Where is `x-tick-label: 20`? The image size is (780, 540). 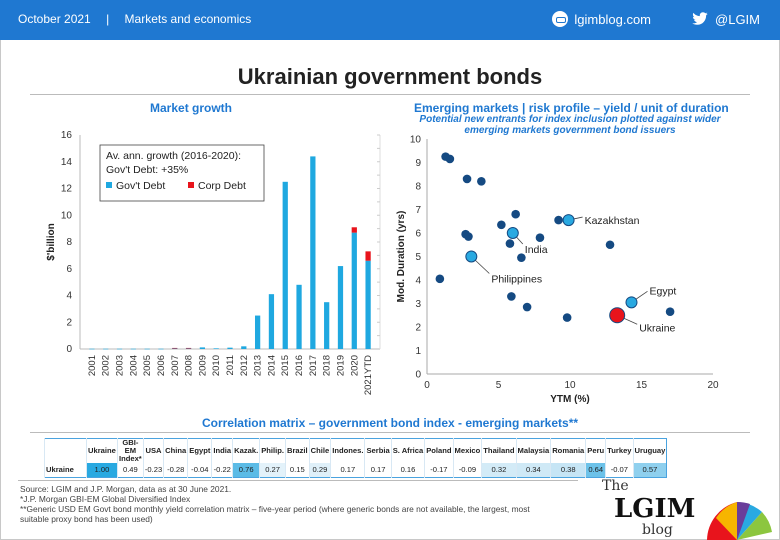
x-tick-label: 20 is located at coordinates (713, 385).